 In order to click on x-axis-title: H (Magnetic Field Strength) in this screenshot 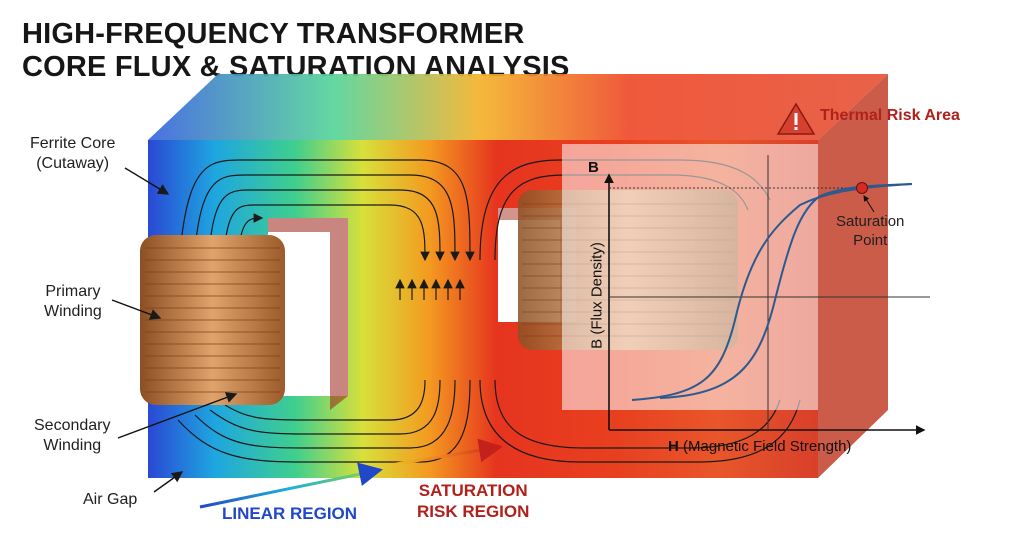, I will do `click(759, 446)`.